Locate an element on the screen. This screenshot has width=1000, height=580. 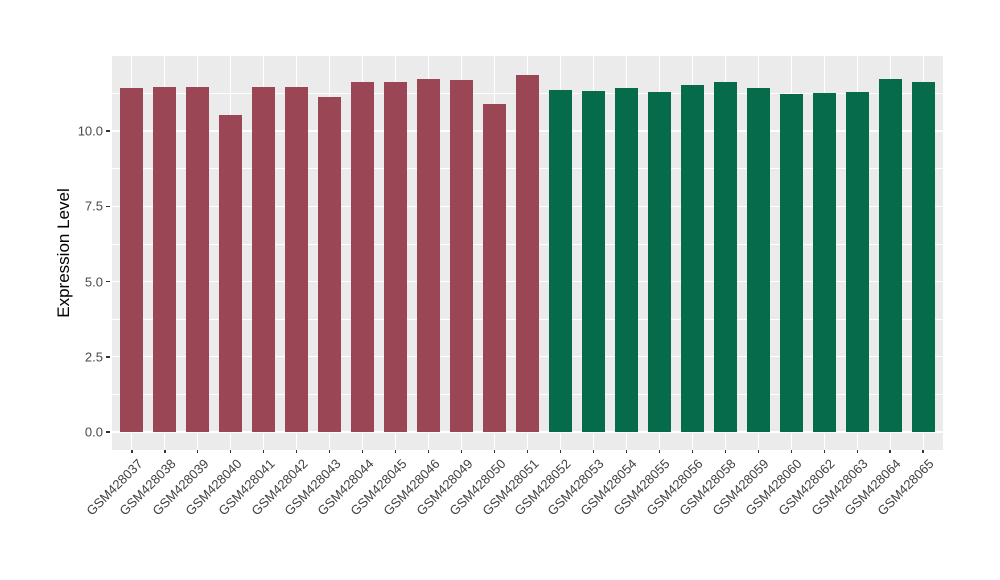
y-tick-label-5.0: 5.0 is located at coordinates (93, 282).